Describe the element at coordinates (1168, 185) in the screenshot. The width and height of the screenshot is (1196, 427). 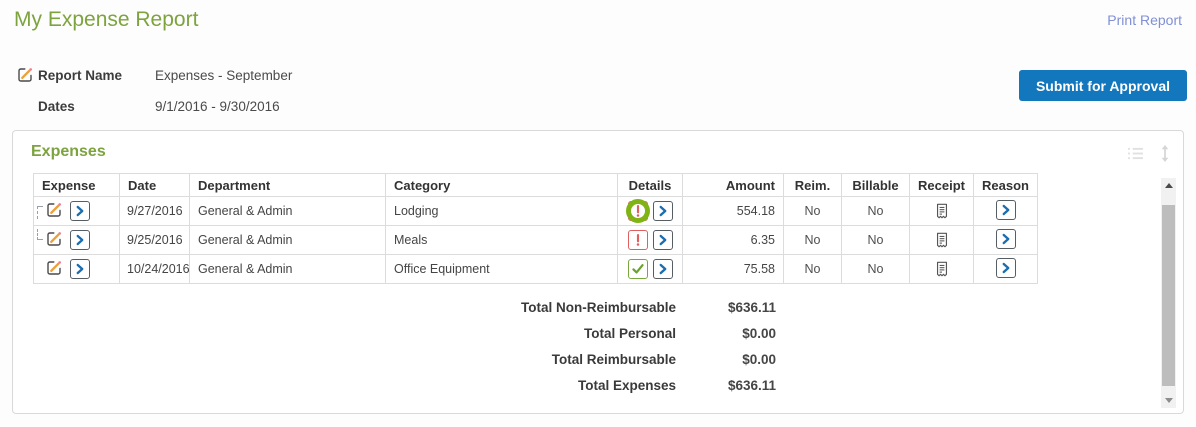
I see `scrollbar-up-button` at that location.